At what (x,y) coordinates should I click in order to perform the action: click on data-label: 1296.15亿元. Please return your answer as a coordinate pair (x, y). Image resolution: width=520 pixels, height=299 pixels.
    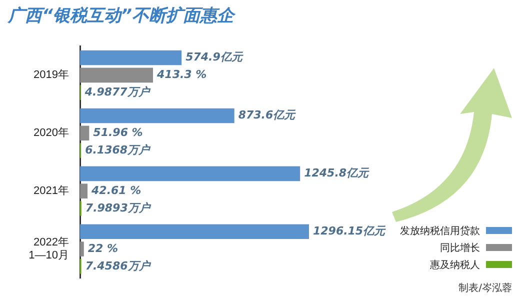
    Looking at the image, I should click on (349, 231).